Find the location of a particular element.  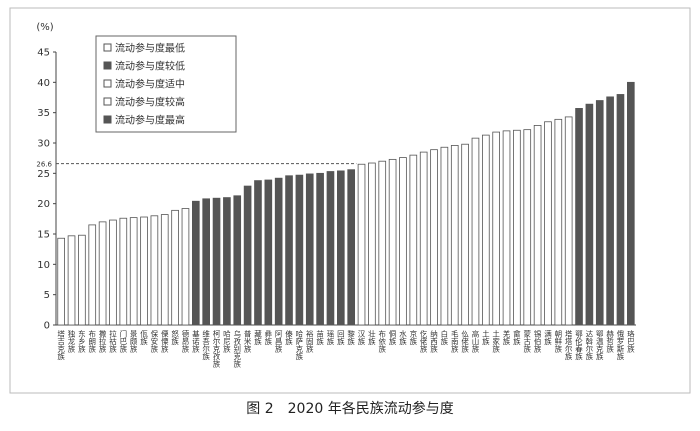

x-tick-label: 瑶族 is located at coordinates (330, 338).